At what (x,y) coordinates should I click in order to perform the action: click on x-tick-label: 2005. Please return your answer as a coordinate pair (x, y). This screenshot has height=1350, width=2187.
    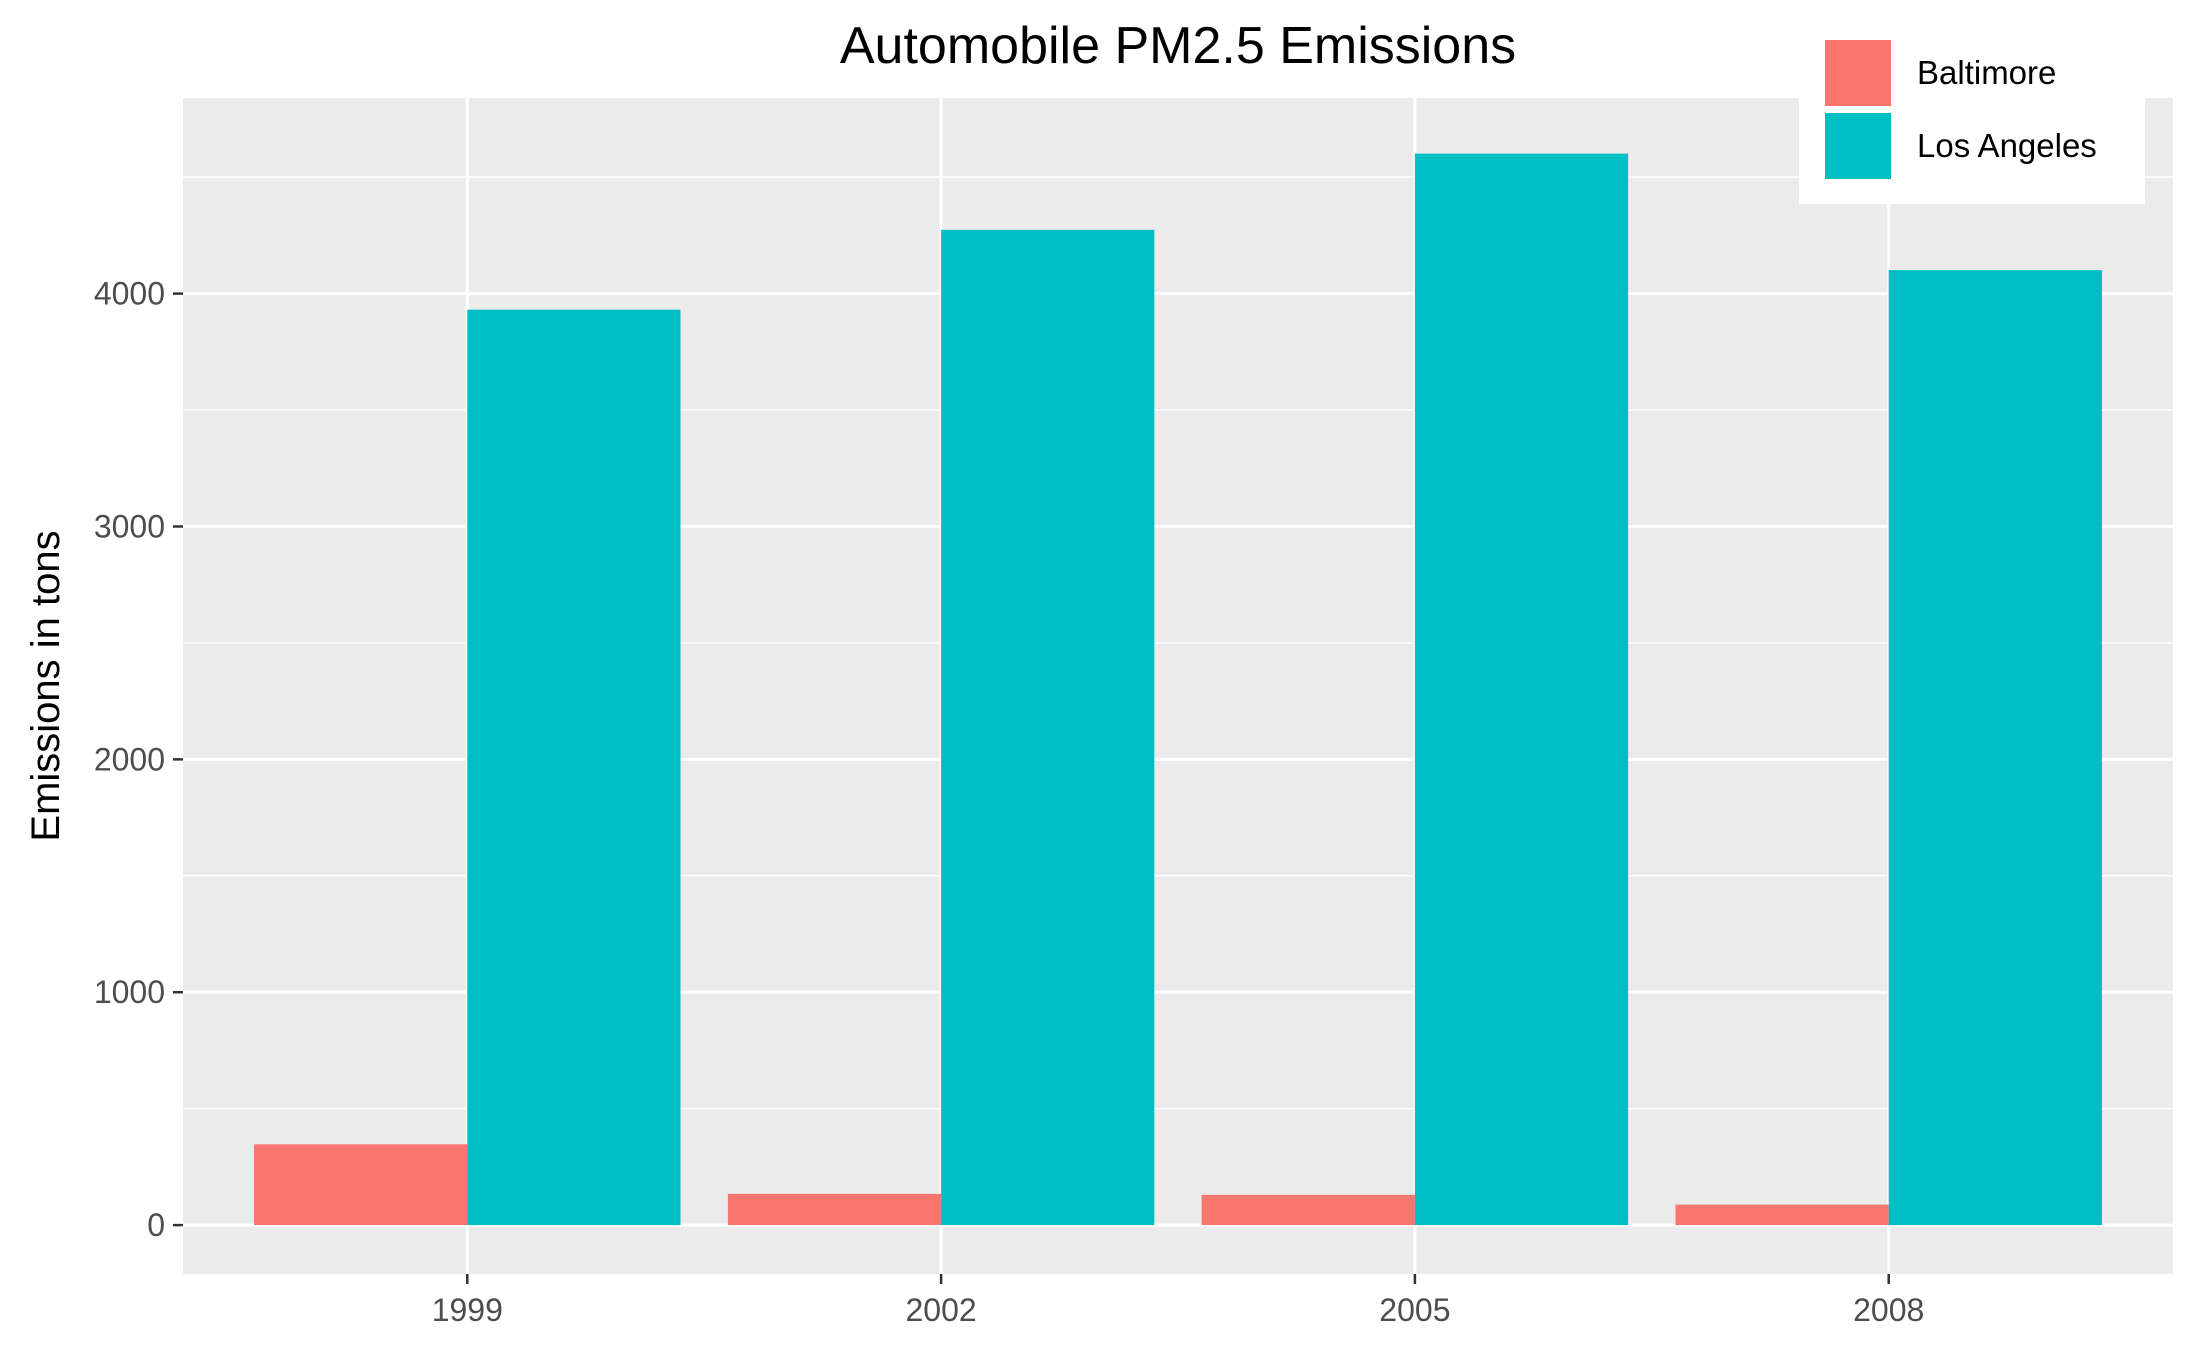
    Looking at the image, I should click on (1414, 1310).